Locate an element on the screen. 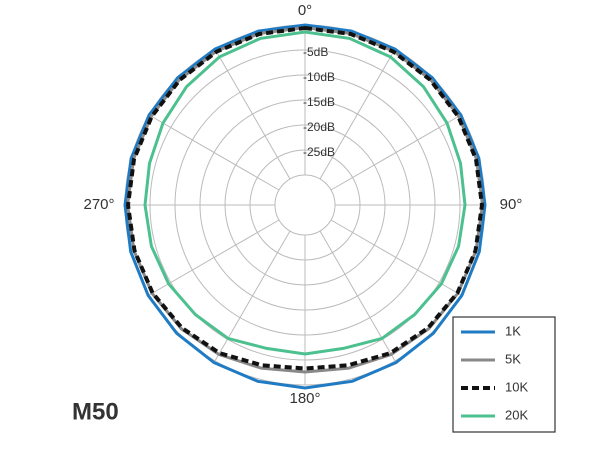  theta-tick-label: 90° is located at coordinates (511, 204).